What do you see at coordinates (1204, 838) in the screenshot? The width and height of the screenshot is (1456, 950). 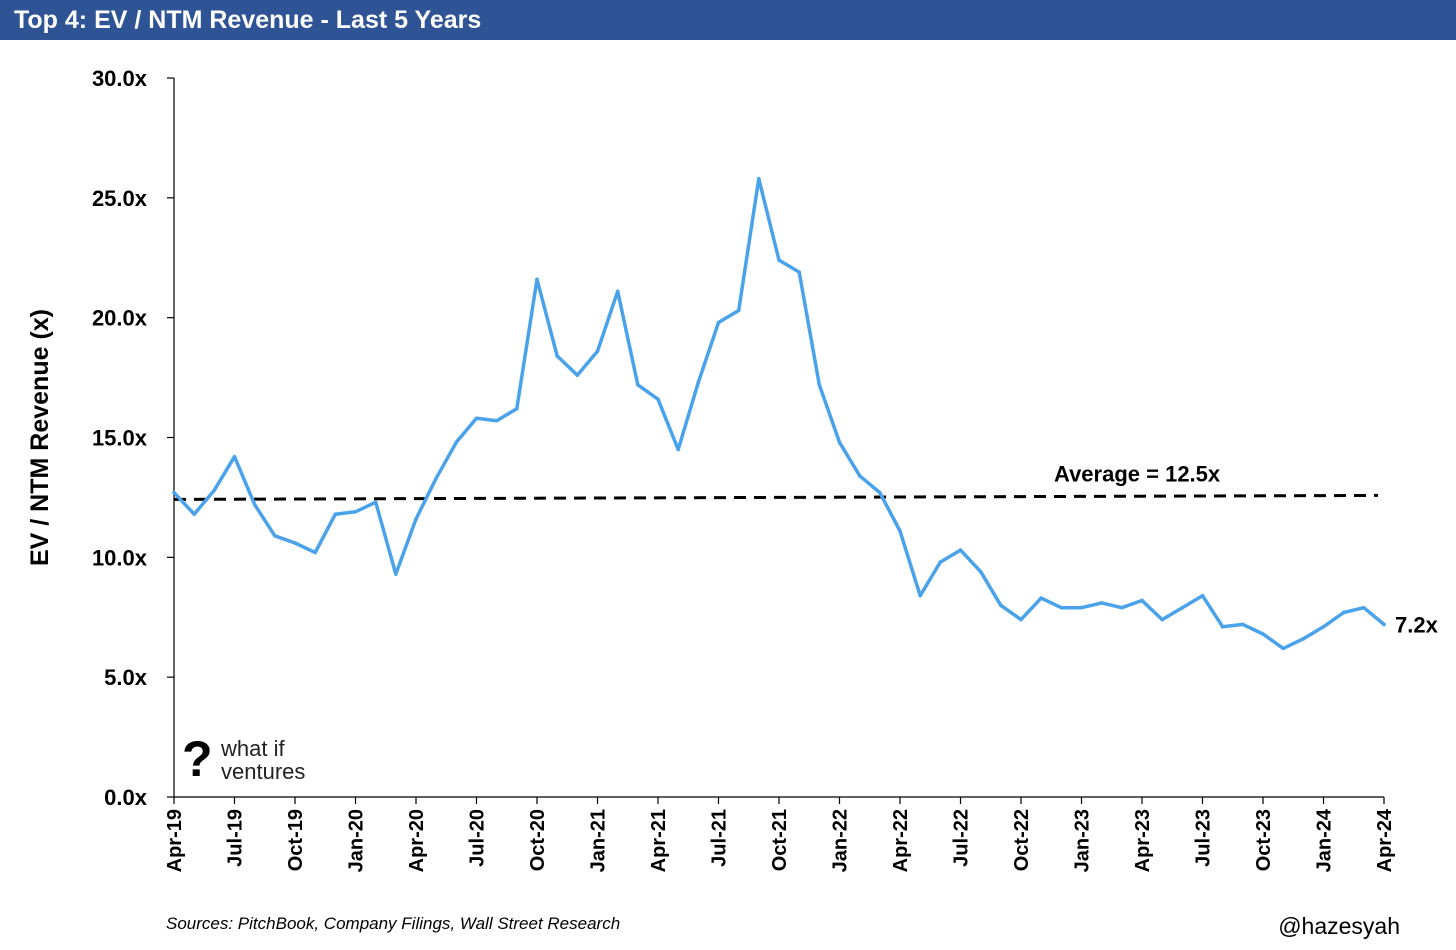 I see `x-tick-label: Jul-23` at bounding box center [1204, 838].